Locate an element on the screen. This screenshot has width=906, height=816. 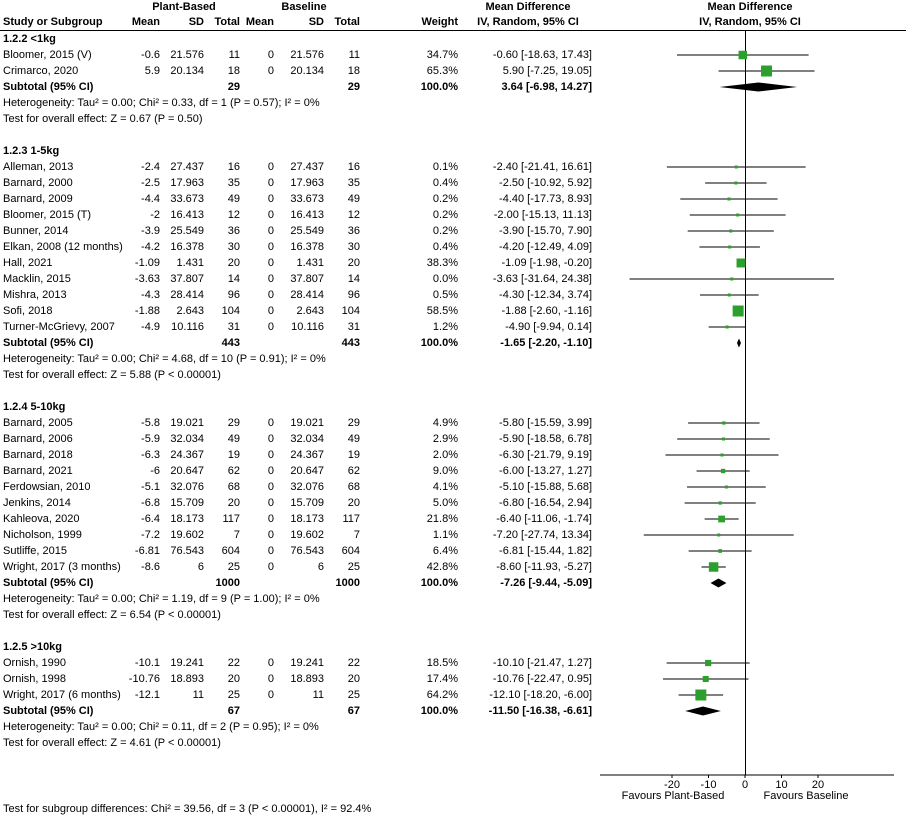
baseline-sd: 11 is located at coordinates (318, 695).